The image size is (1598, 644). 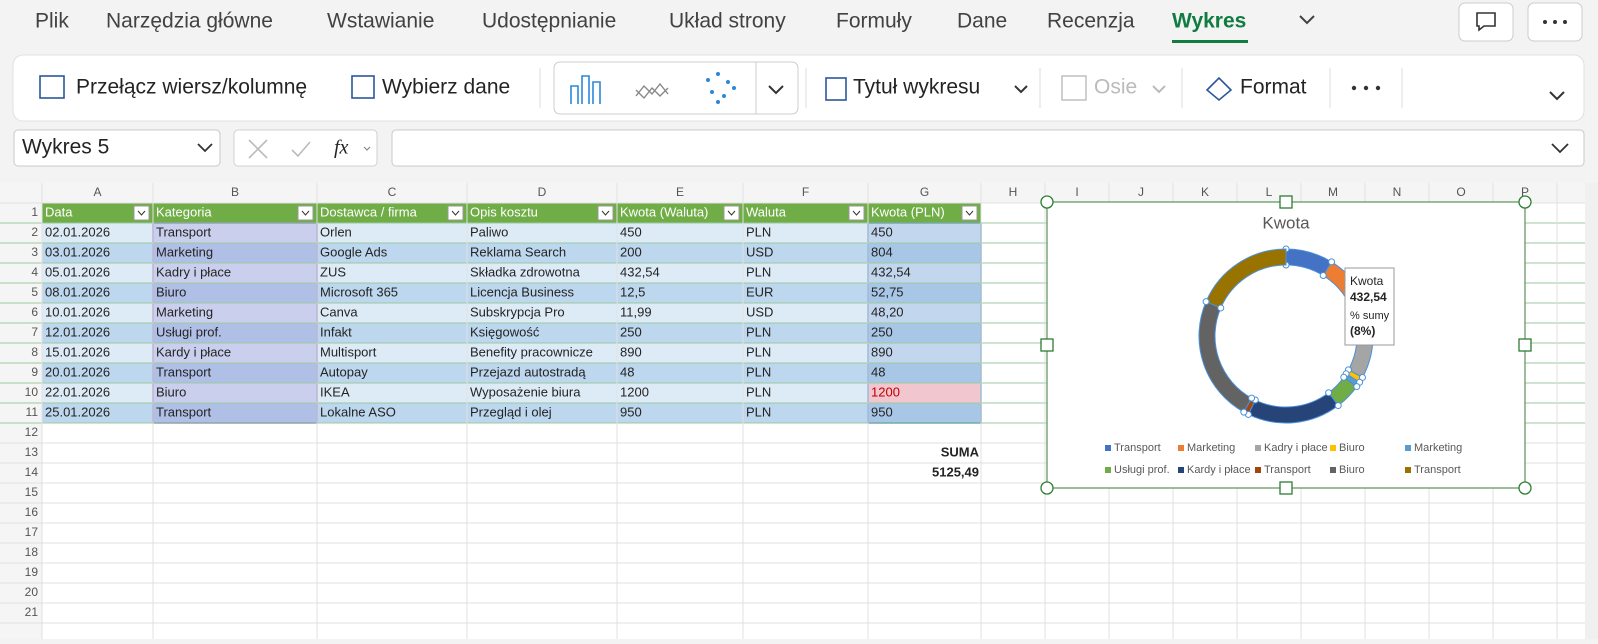 I want to click on cell: 52,75, so click(x=887, y=291).